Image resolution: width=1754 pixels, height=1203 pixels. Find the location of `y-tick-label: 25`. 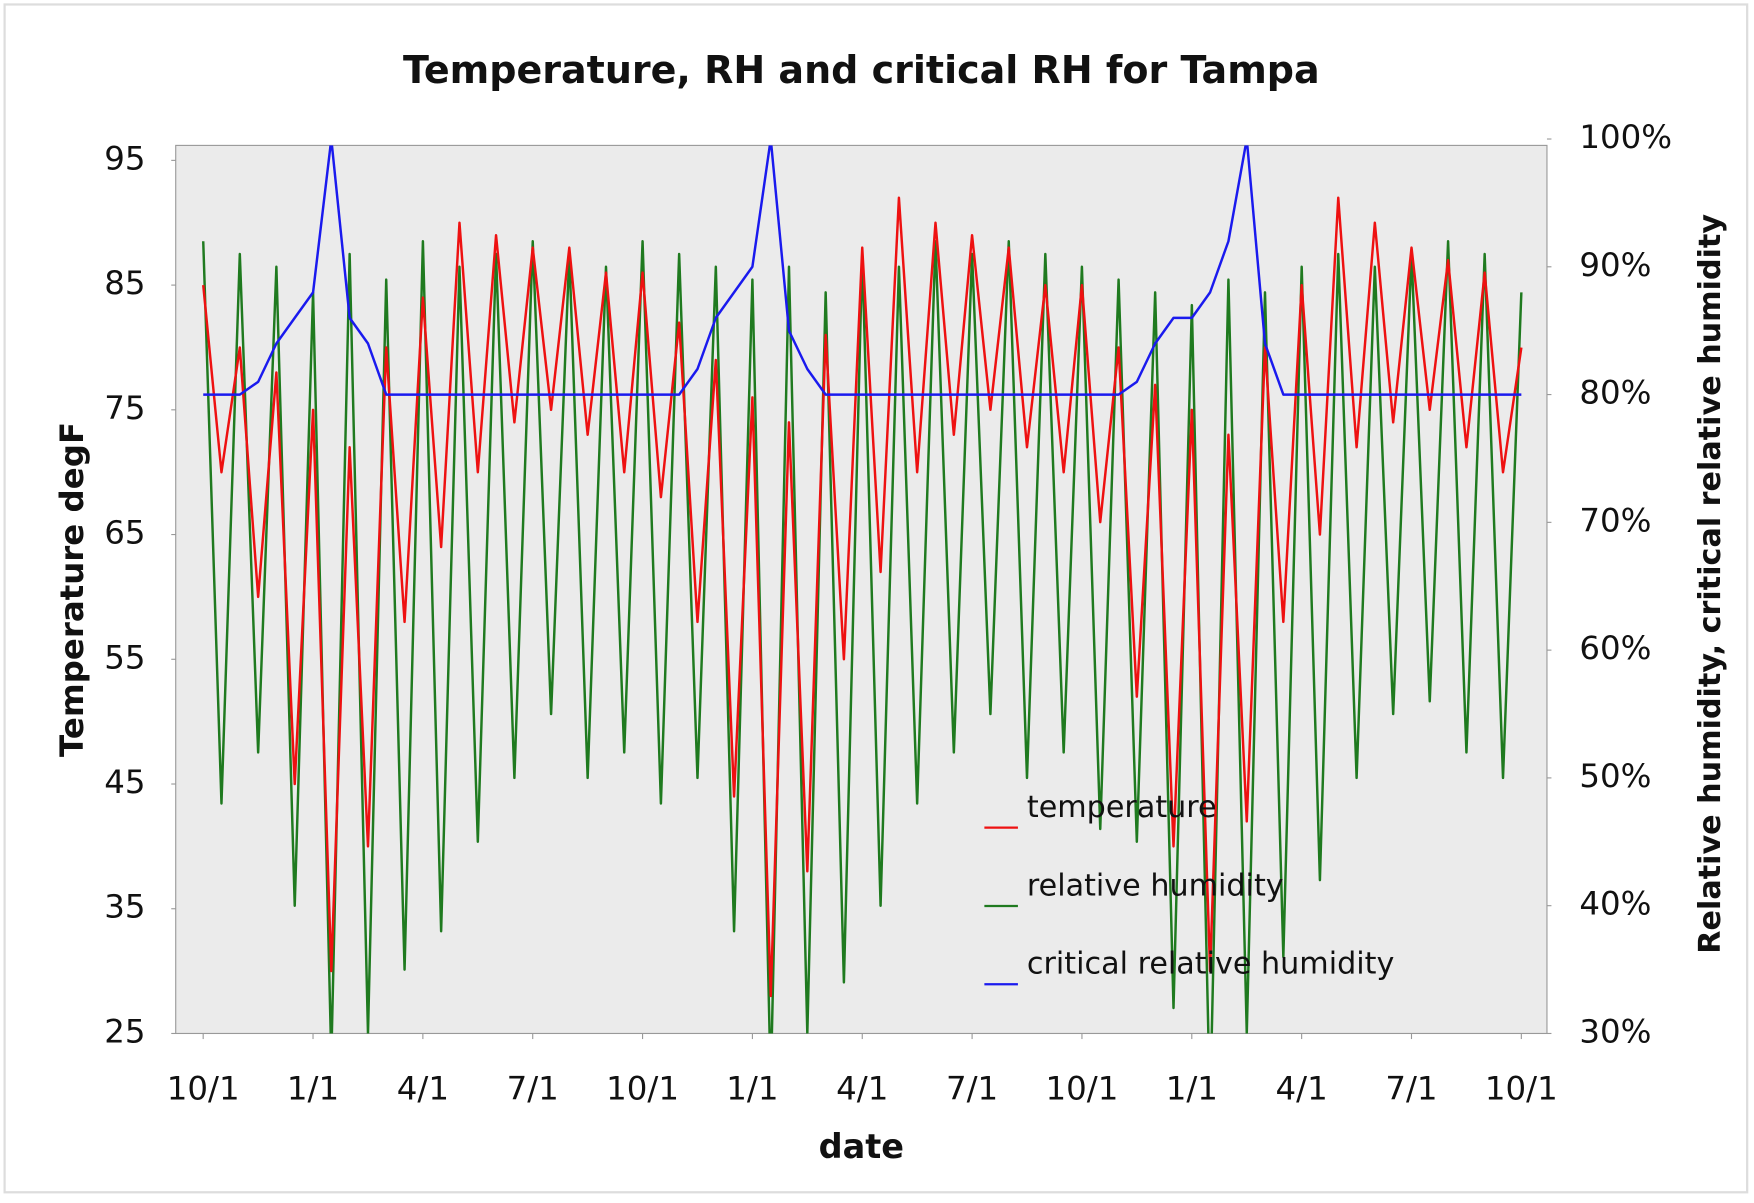

y-tick-label: 25 is located at coordinates (124, 1031).